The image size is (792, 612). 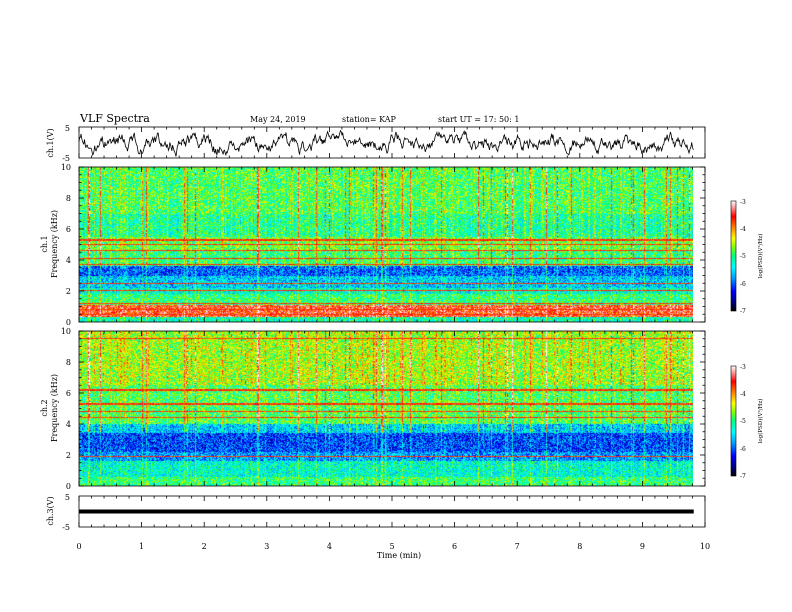 I want to click on ch1-colorbar-tick: -6, so click(x=743, y=284).